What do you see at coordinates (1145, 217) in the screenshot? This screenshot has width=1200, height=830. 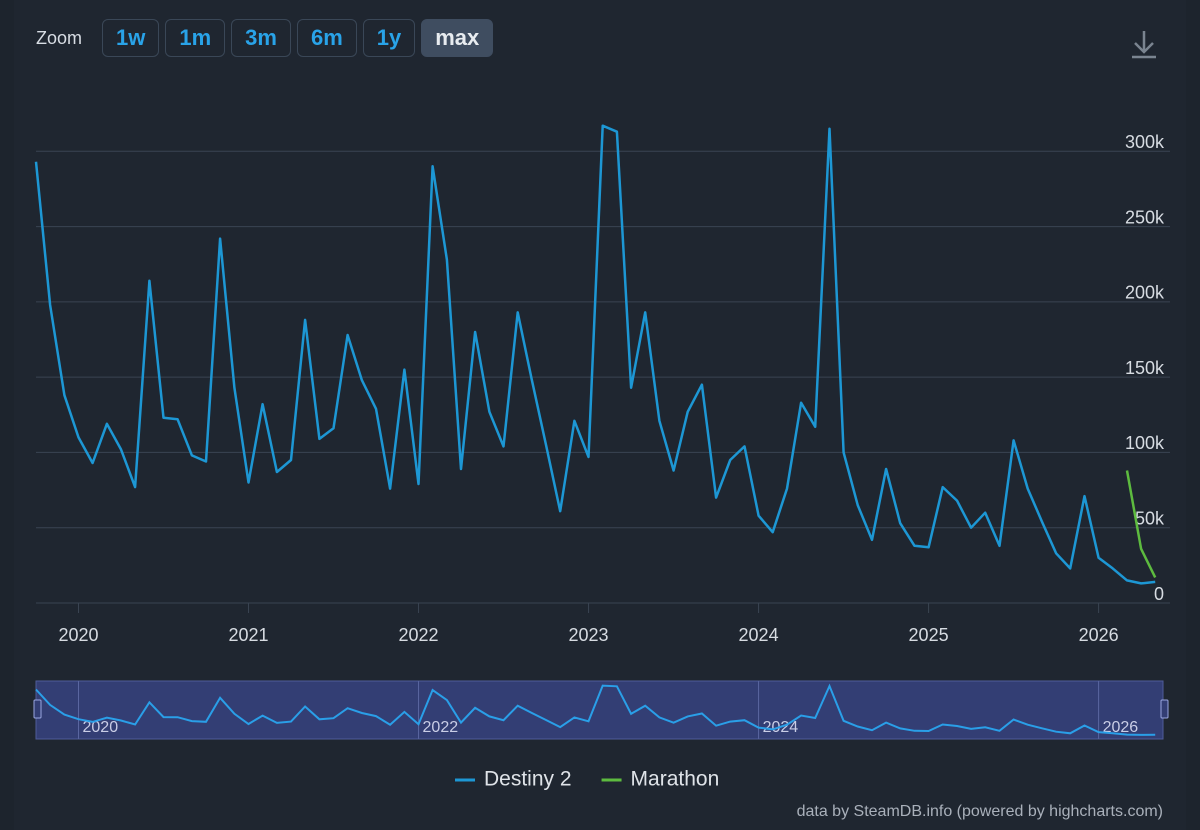 I see `y-tick-label: 250k` at bounding box center [1145, 217].